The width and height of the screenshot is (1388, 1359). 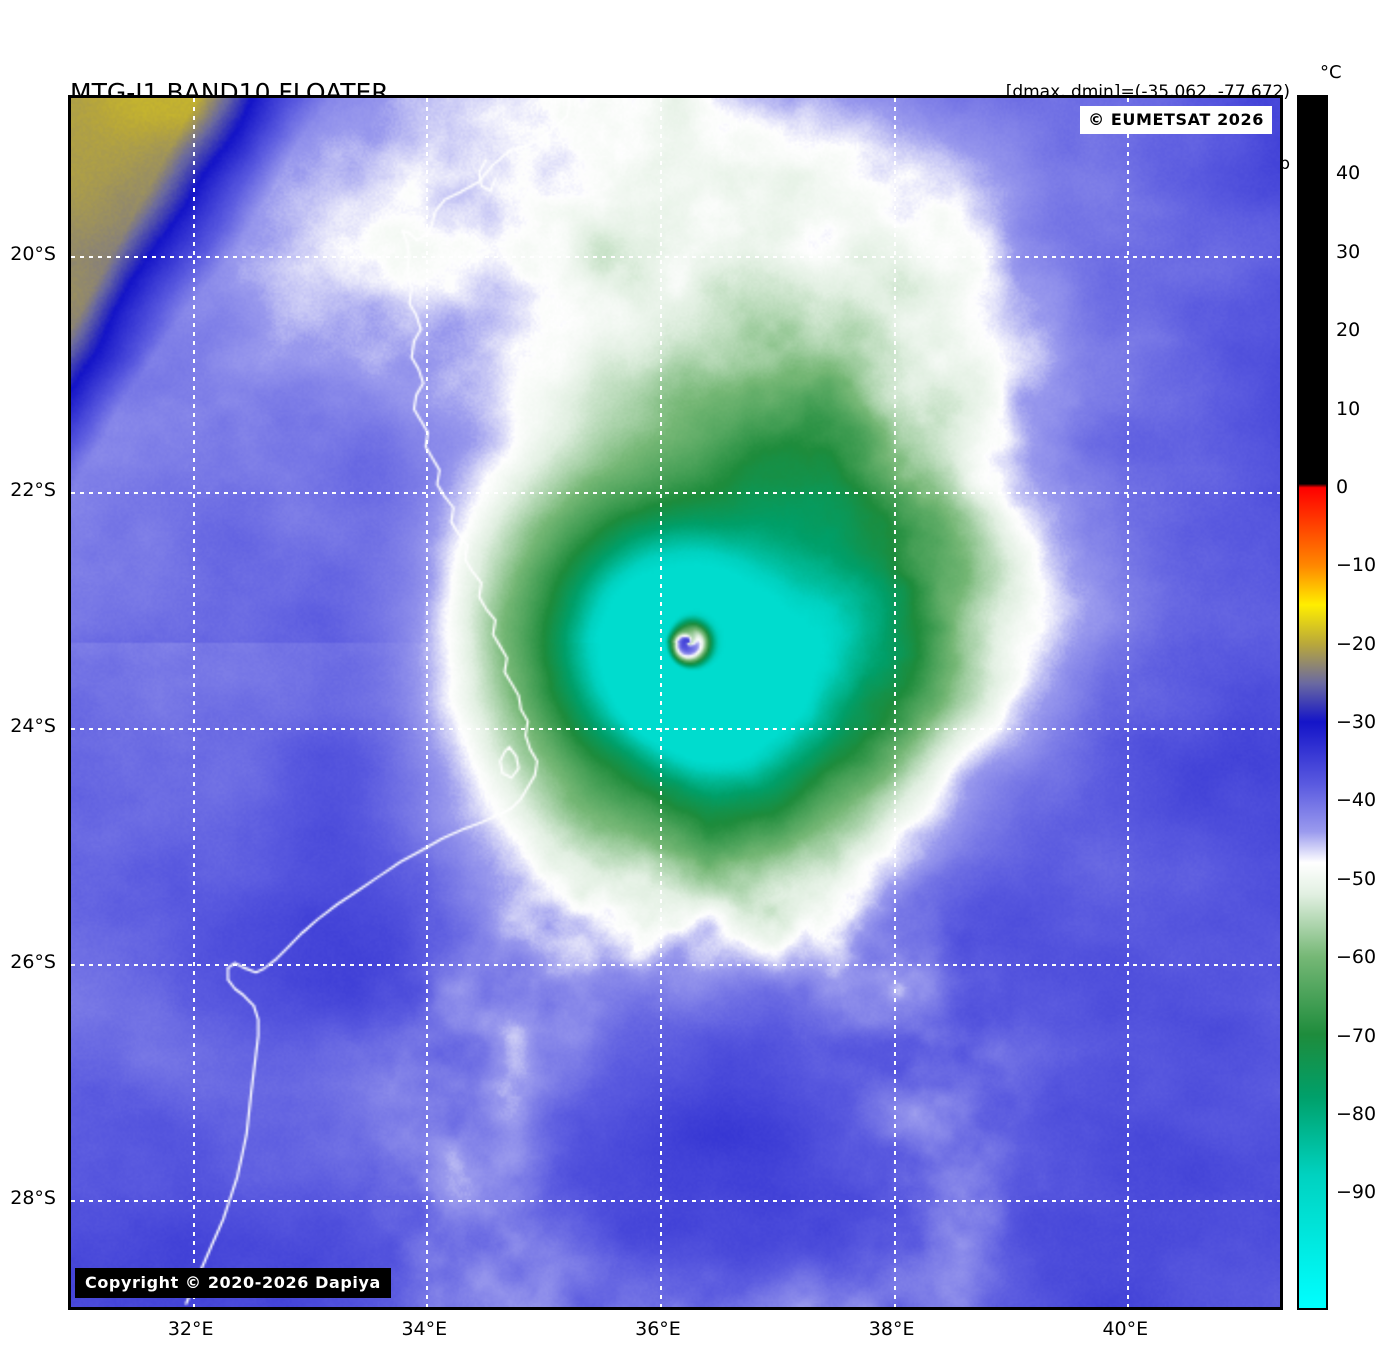 What do you see at coordinates (33, 254) in the screenshot?
I see `latitude-tick-label: 20°S` at bounding box center [33, 254].